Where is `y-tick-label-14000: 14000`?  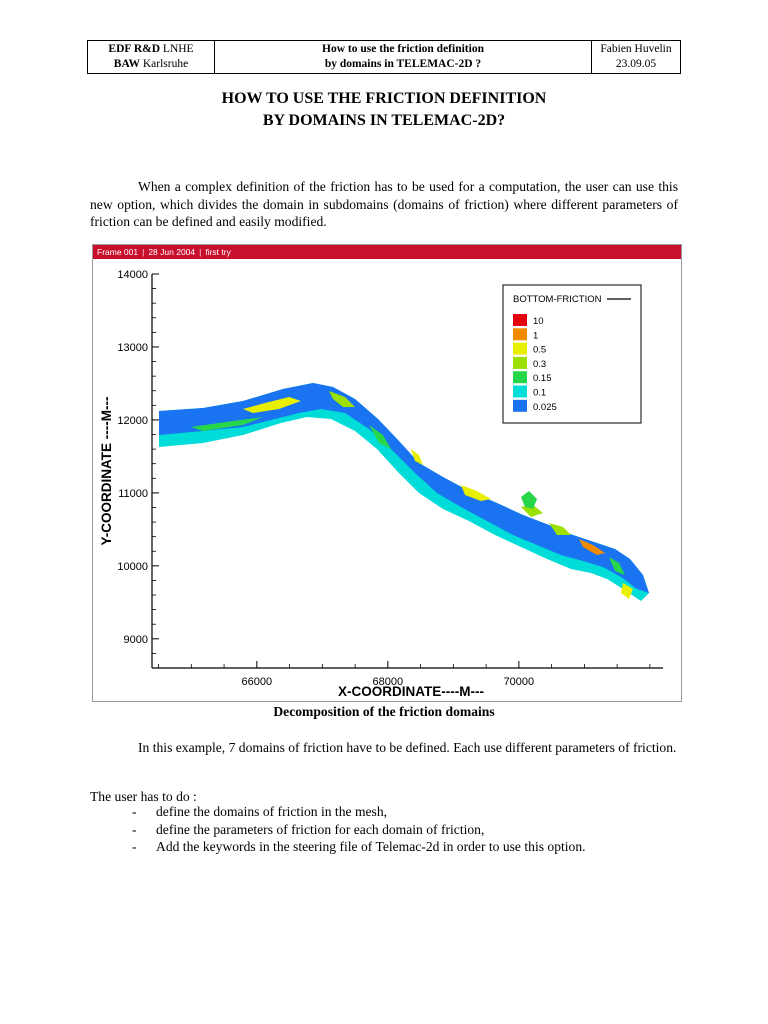 y-tick-label-14000: 14000 is located at coordinates (132, 275).